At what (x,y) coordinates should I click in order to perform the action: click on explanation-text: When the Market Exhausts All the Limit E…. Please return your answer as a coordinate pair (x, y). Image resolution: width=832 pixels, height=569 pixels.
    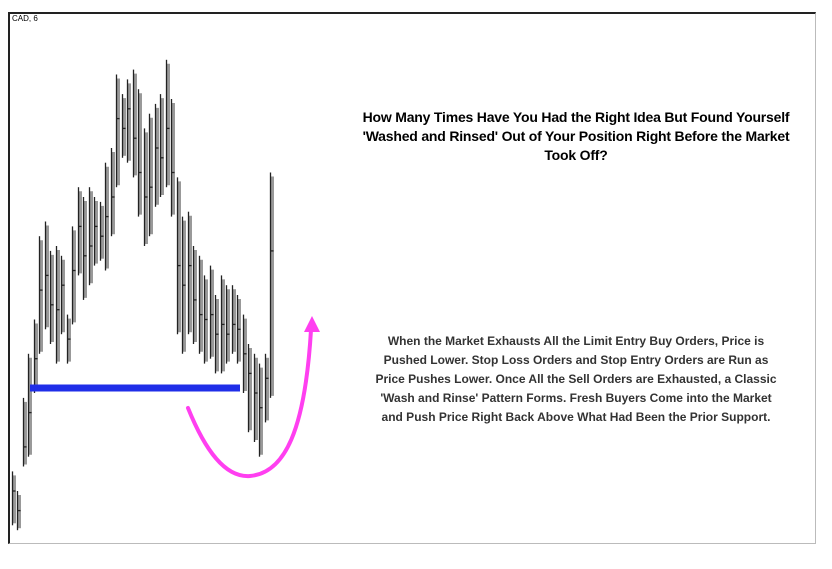
    Looking at the image, I should click on (576, 379).